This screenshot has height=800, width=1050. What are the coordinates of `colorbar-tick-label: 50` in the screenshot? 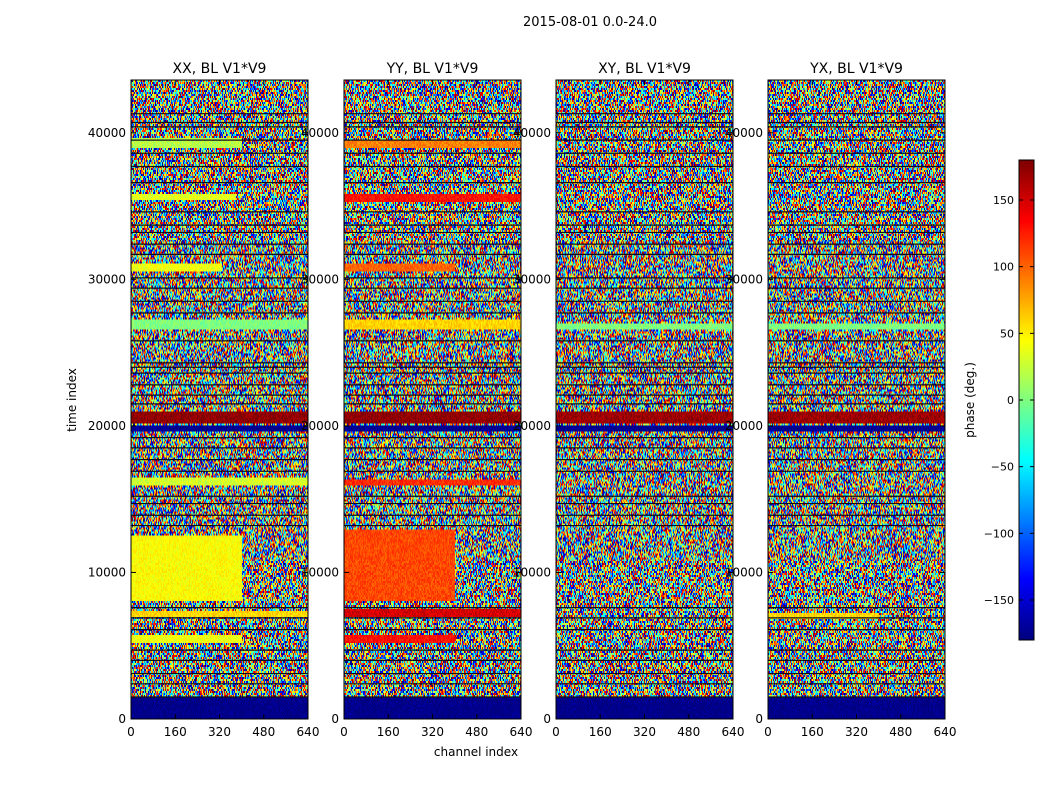 It's located at (1007, 333).